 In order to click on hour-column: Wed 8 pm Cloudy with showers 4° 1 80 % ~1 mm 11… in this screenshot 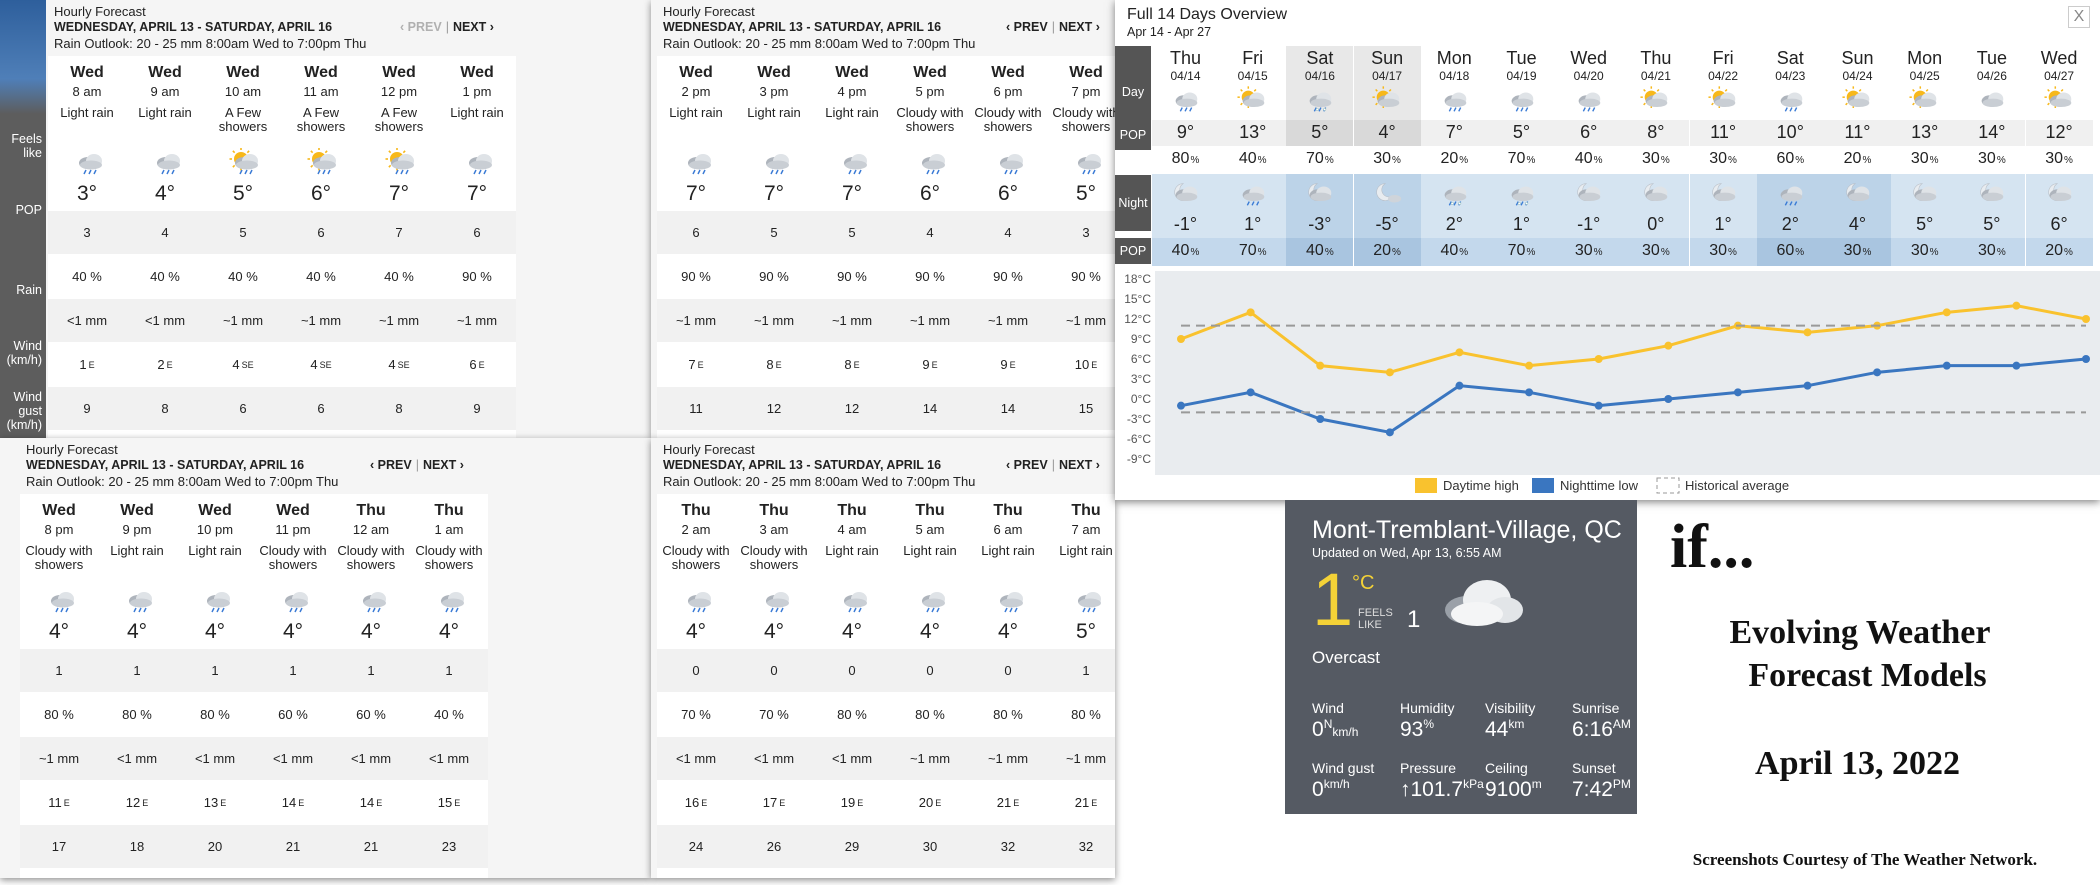, I will do `click(59, 686)`.